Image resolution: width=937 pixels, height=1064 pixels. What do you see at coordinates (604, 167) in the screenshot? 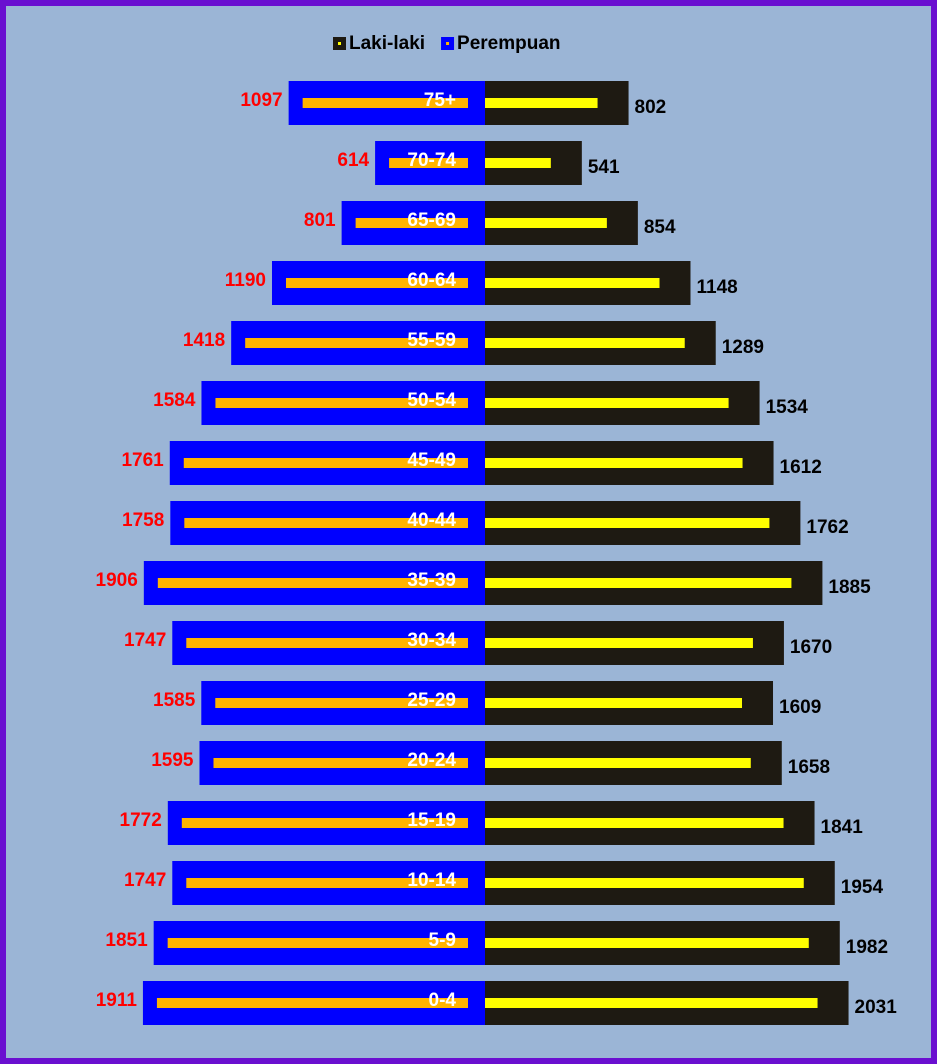
I see `value-label: 541` at bounding box center [604, 167].